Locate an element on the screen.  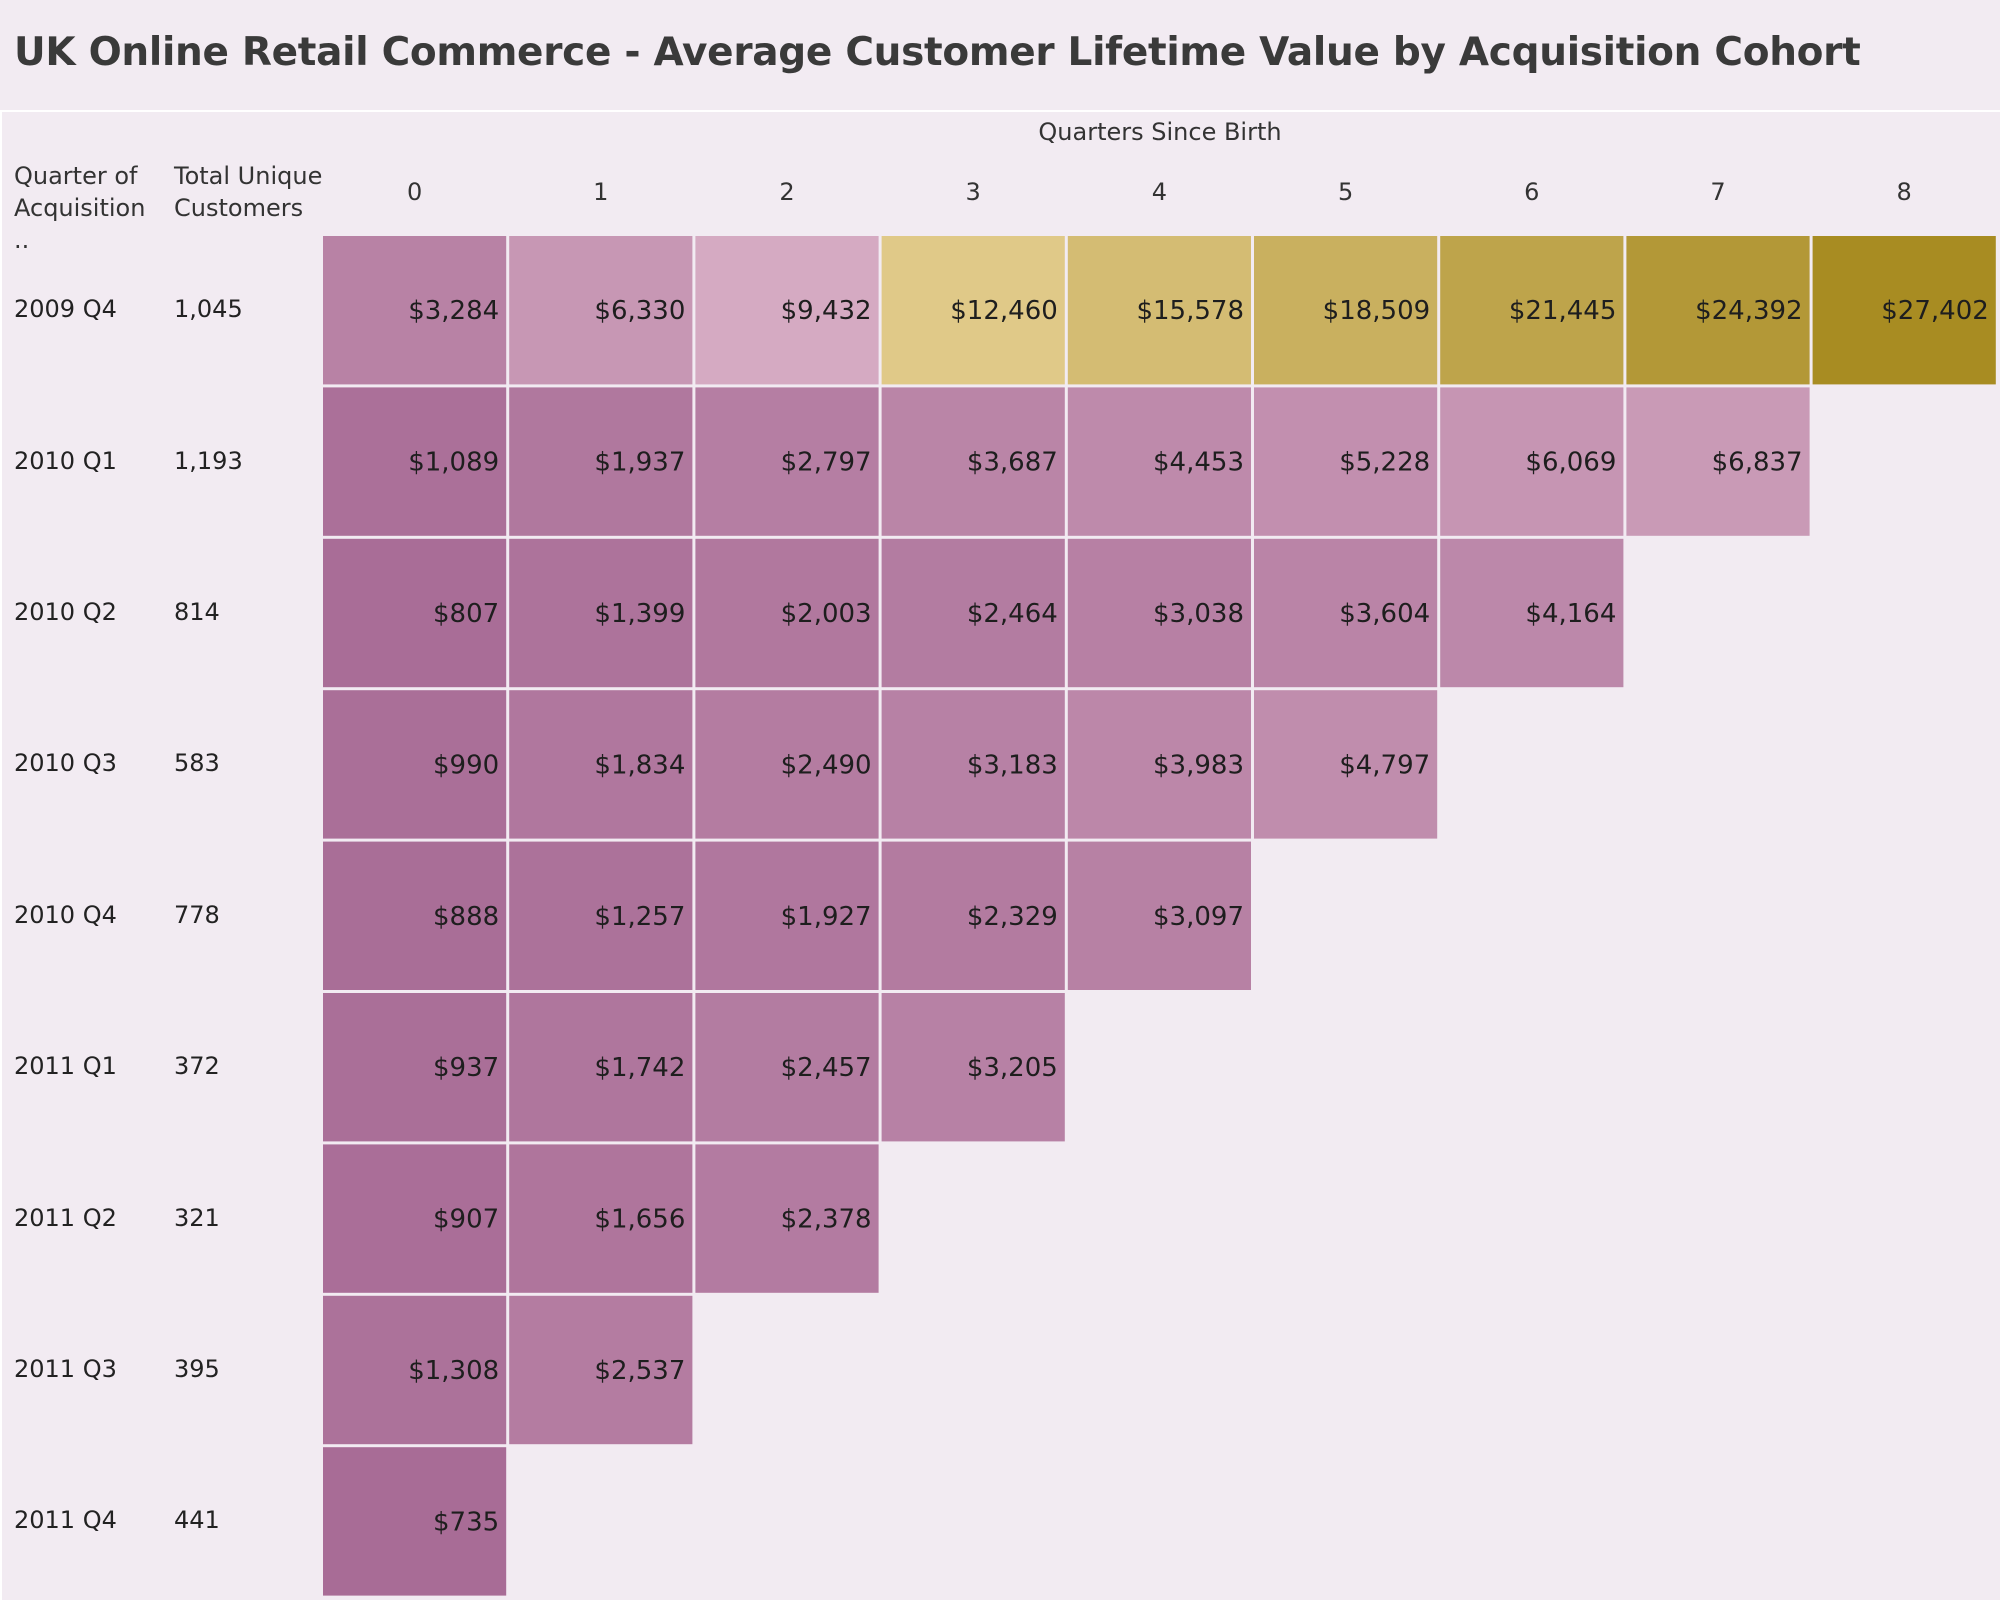
cell-value-label: $1,742 is located at coordinates (639, 1068).